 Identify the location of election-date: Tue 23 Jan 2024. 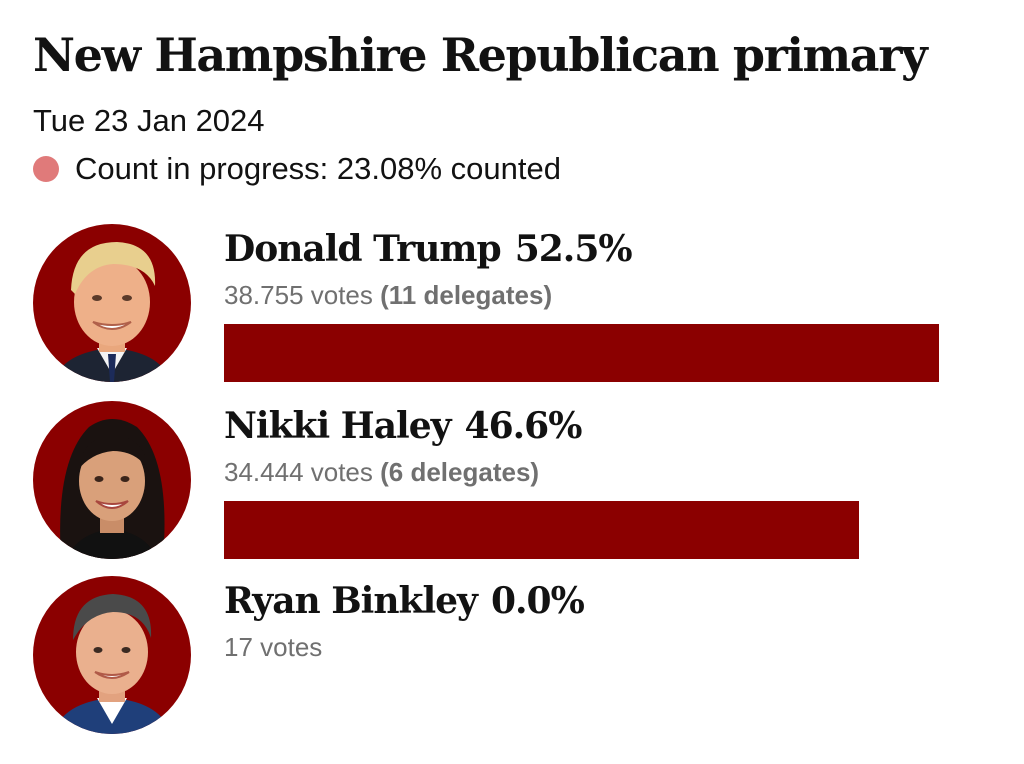
(149, 120).